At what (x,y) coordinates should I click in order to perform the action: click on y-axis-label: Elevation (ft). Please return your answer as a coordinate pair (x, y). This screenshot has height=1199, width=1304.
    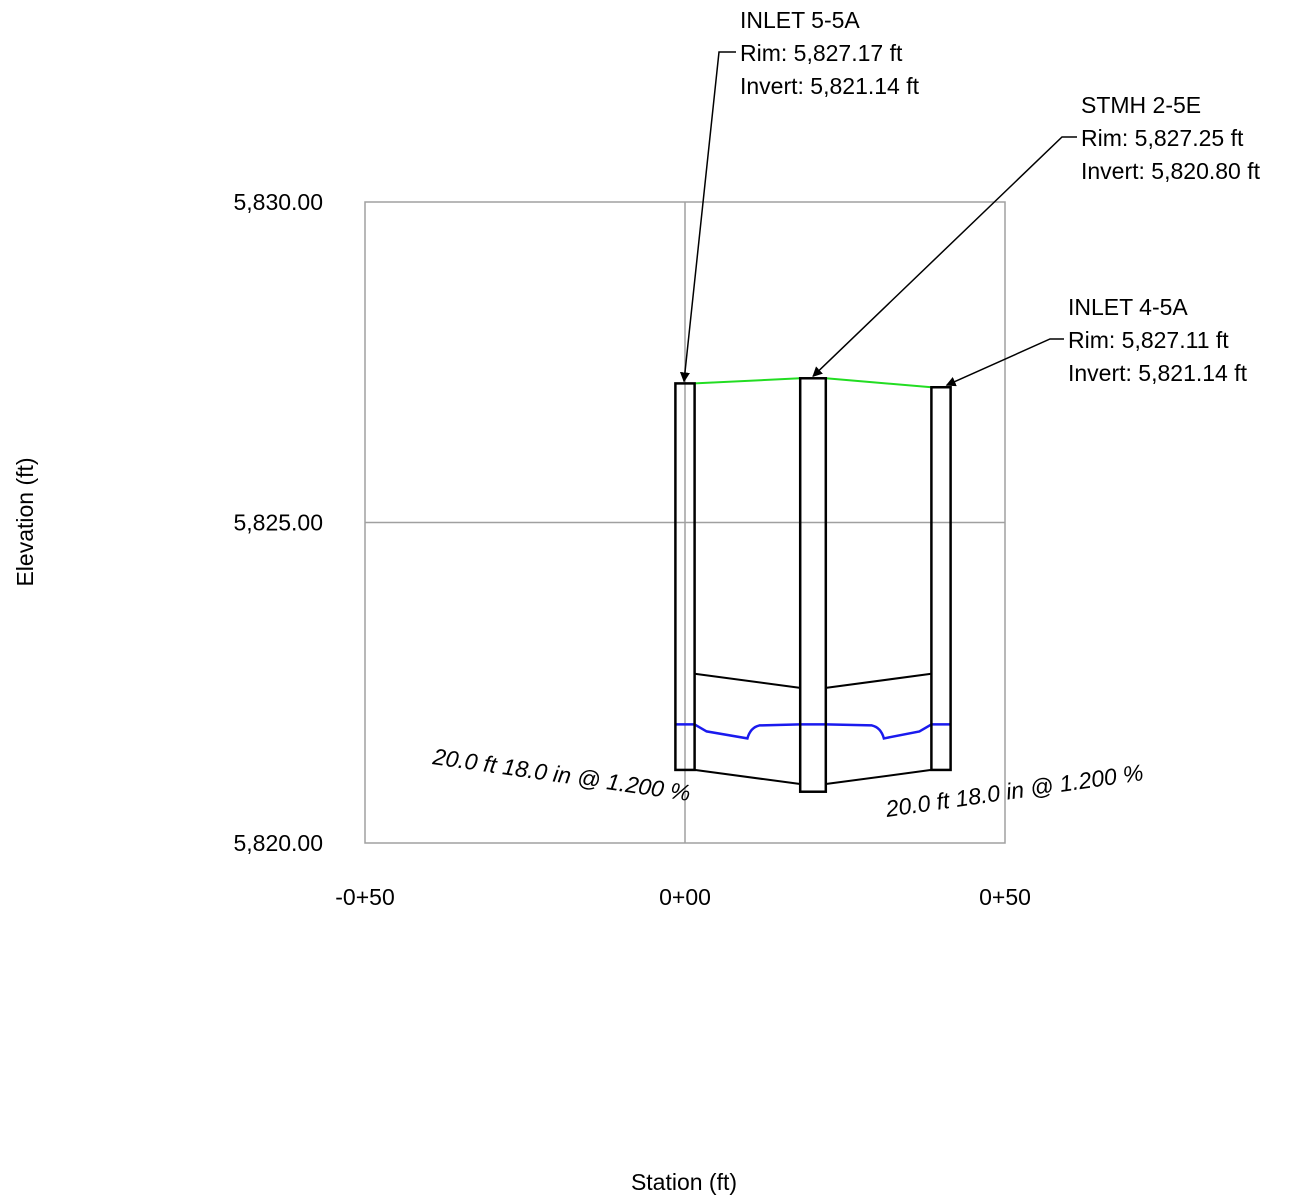
    Looking at the image, I should click on (25, 521).